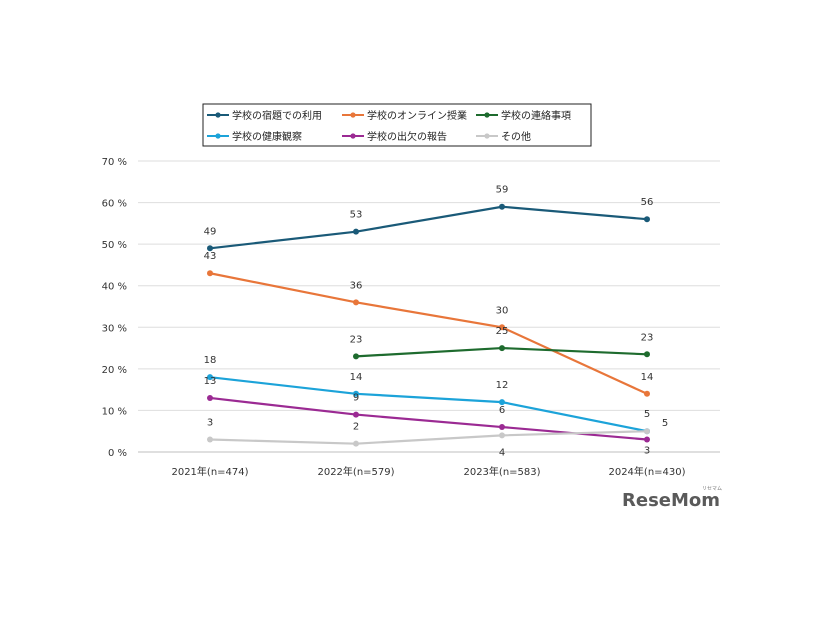 Image resolution: width=826 pixels, height=620 pixels. What do you see at coordinates (114, 162) in the screenshot?
I see `y-tick-label: 70 %` at bounding box center [114, 162].